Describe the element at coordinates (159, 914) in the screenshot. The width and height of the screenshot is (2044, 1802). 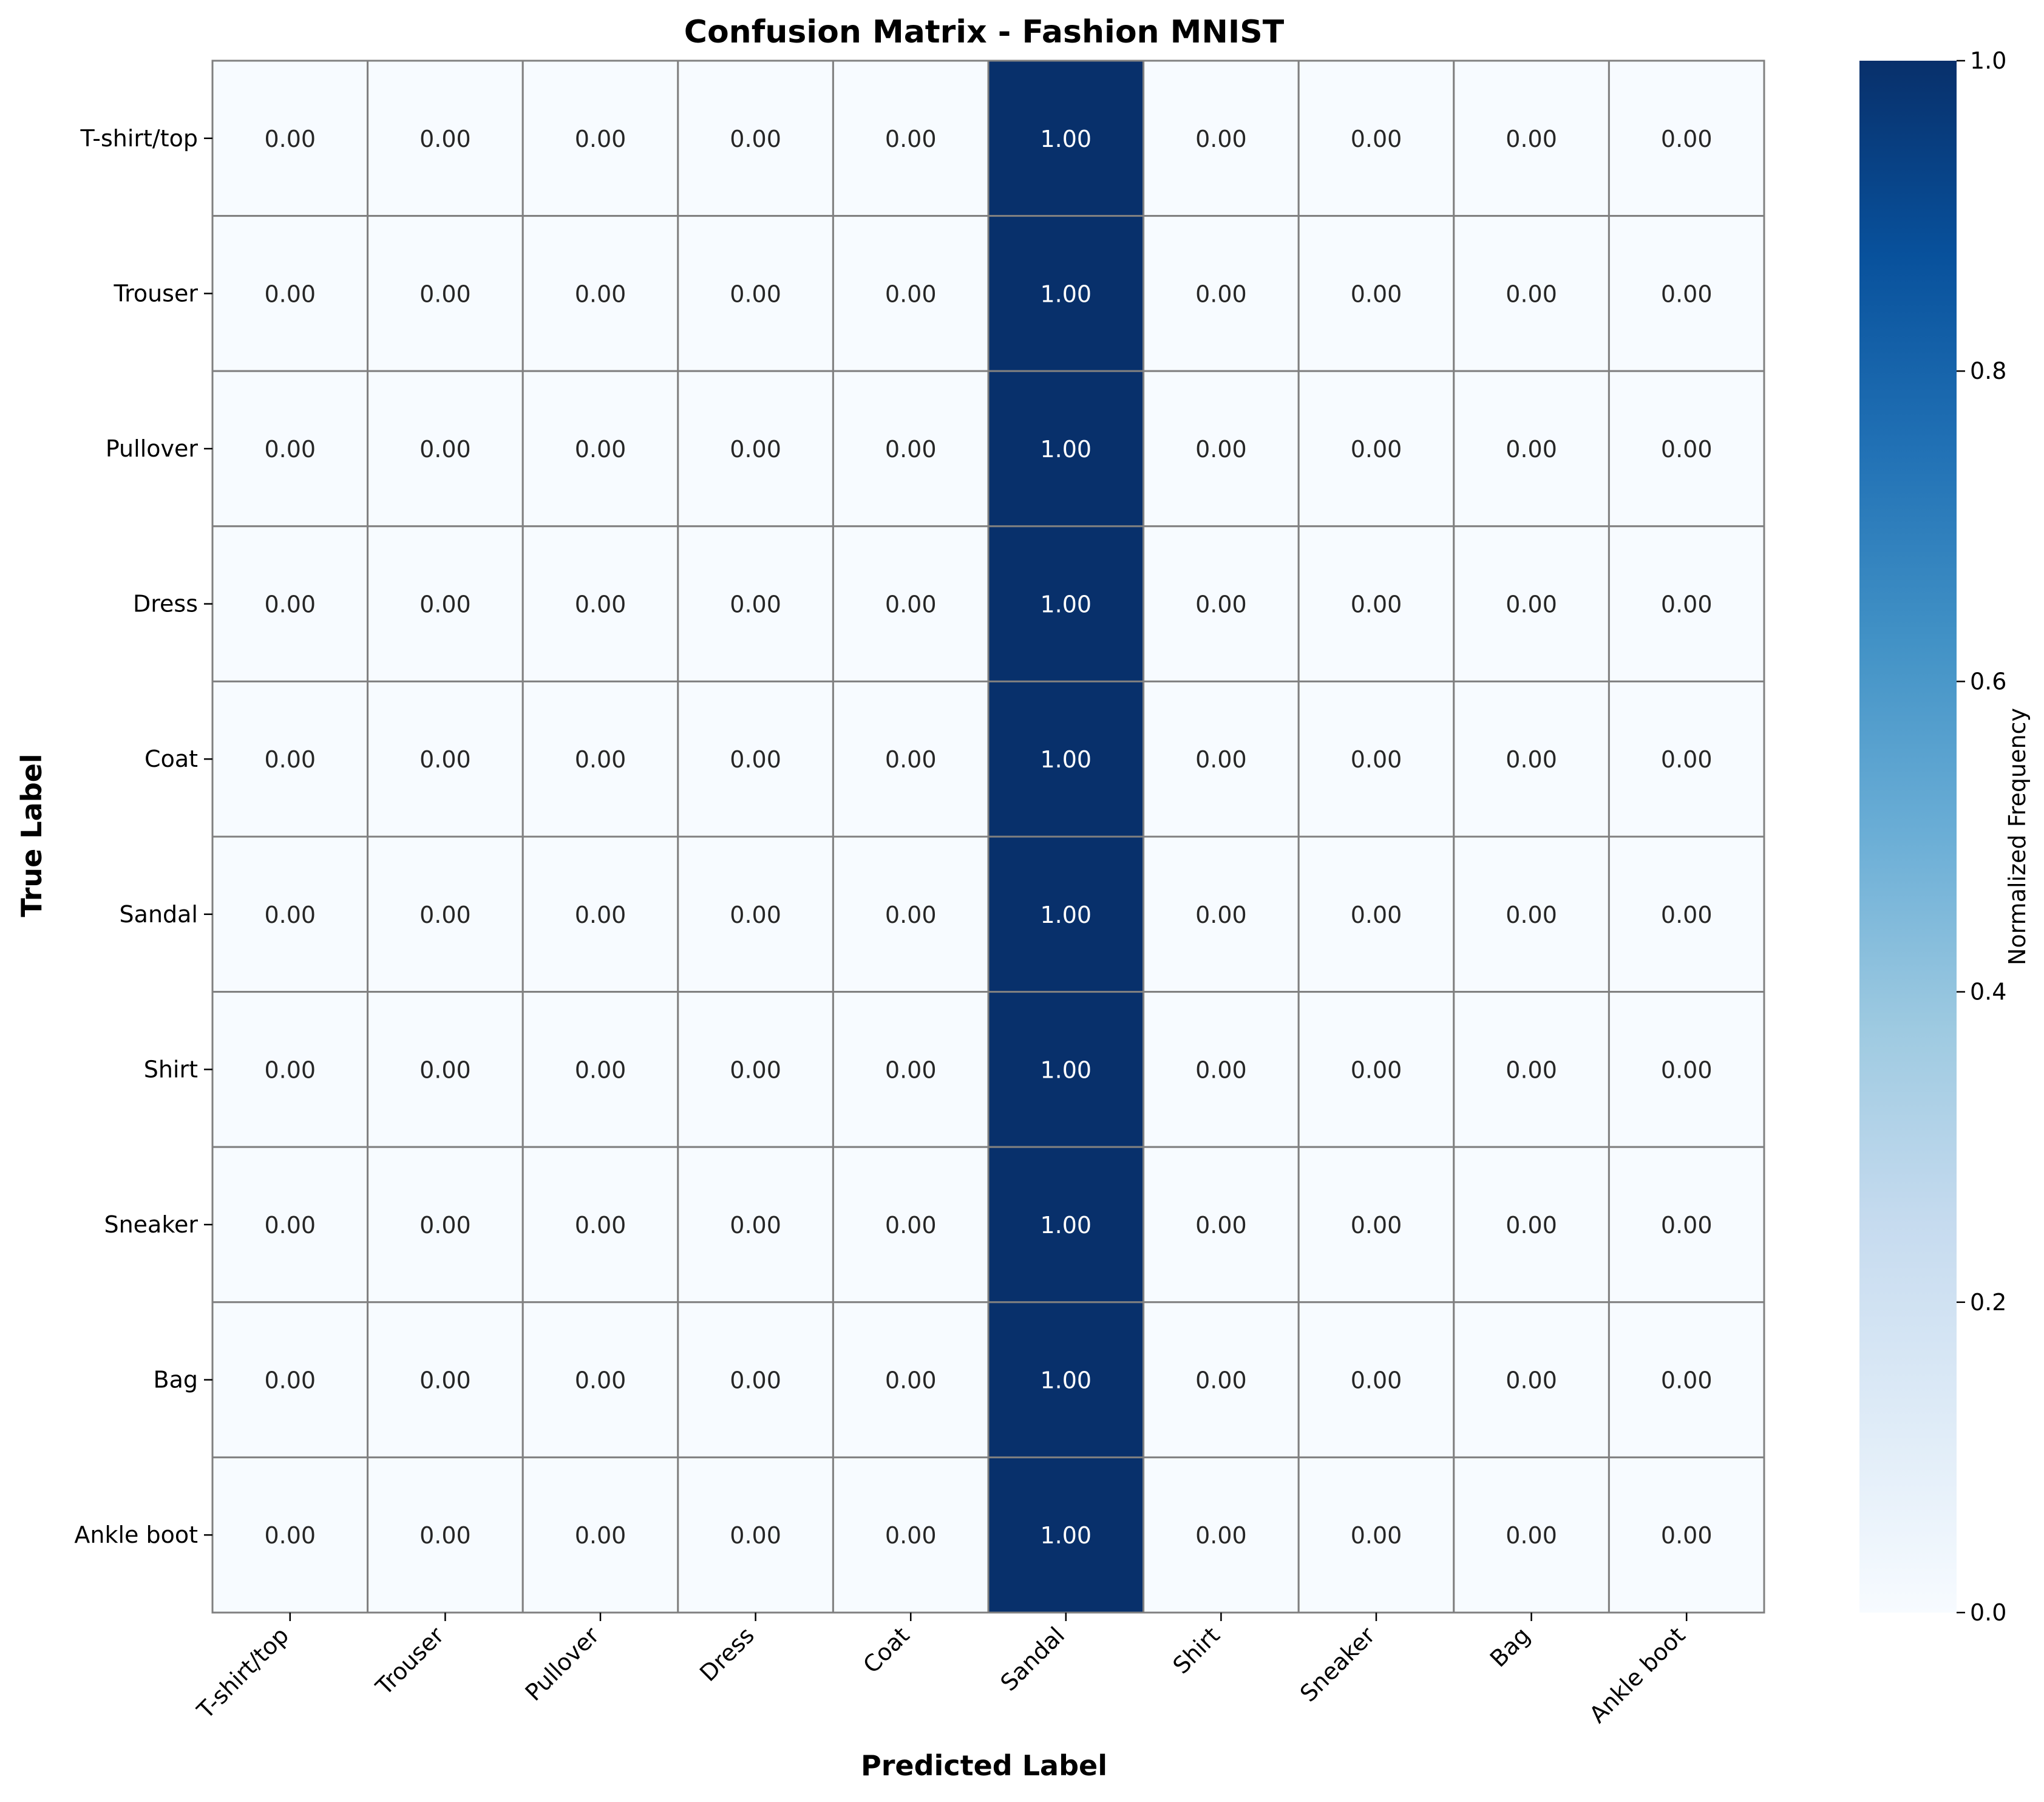
I see `y-tick-label: Sandal` at that location.